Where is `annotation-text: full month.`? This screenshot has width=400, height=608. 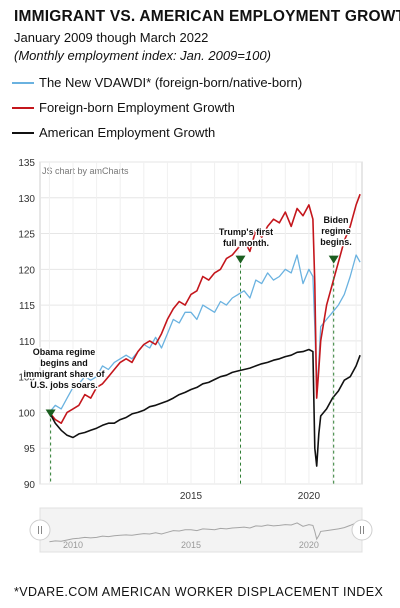
annotation-text: full month. is located at coordinates (246, 243).